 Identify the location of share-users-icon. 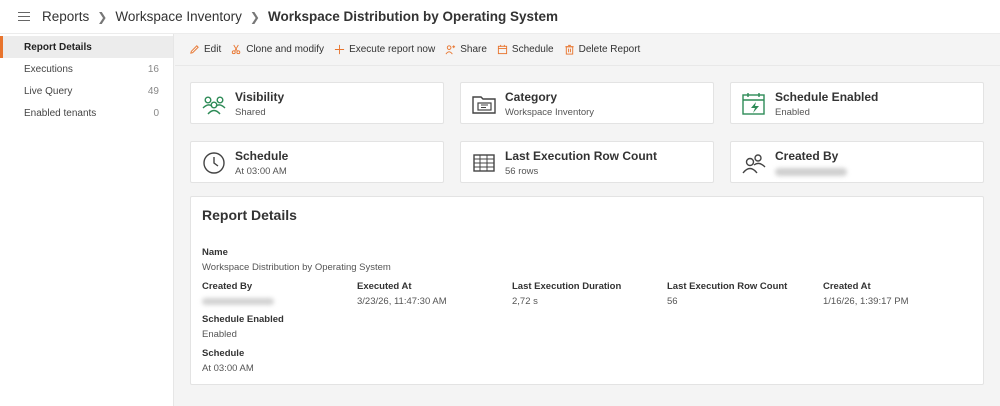
(450, 50).